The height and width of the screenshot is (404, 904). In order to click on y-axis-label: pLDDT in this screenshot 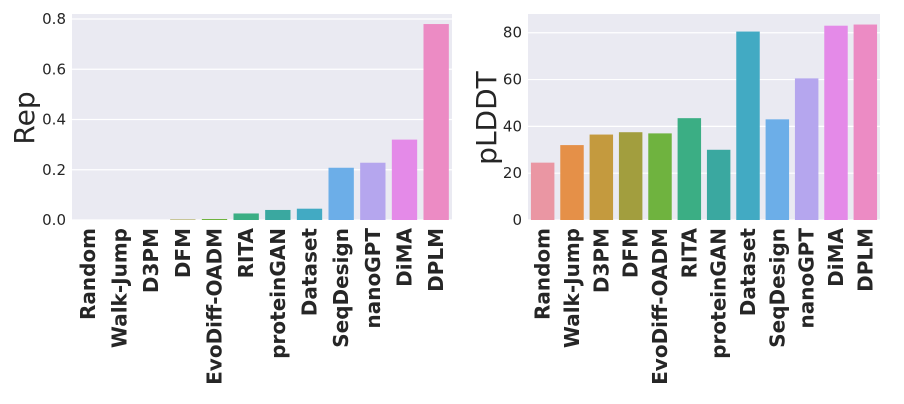, I will do `click(486, 117)`.